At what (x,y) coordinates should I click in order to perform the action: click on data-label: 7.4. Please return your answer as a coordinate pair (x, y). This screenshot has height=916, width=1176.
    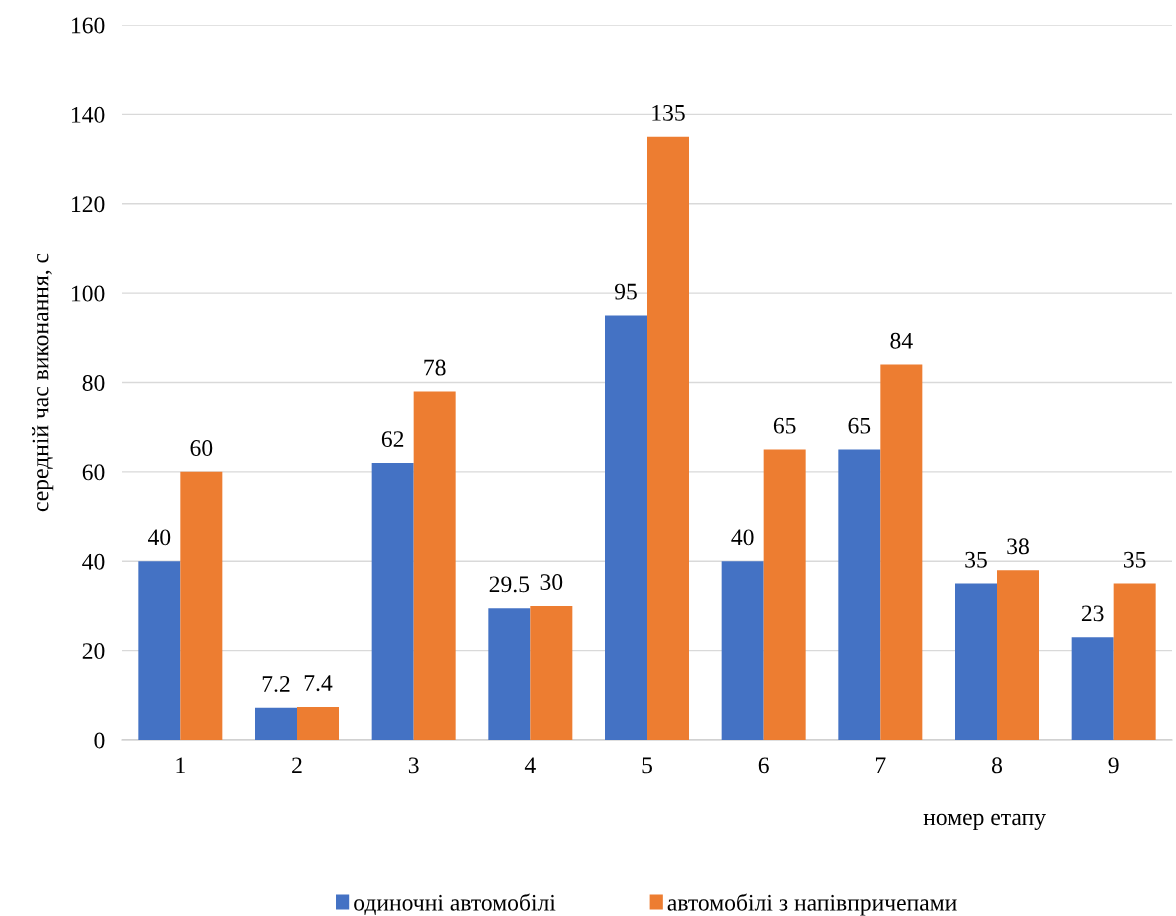
    Looking at the image, I should click on (318, 683).